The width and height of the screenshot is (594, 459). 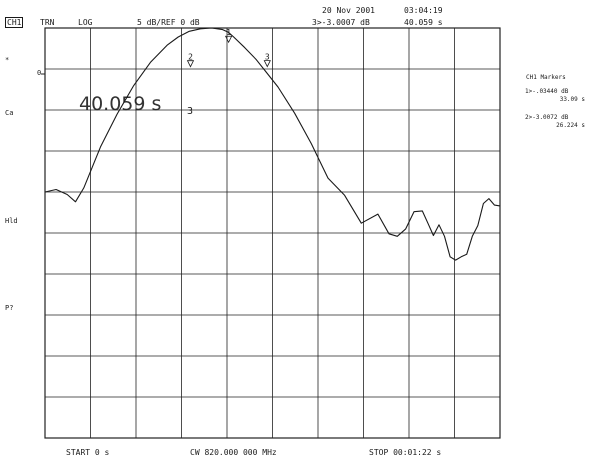 I want to click on cw-frequency-label: CW 820.000 000 MHz, so click(x=233, y=452).